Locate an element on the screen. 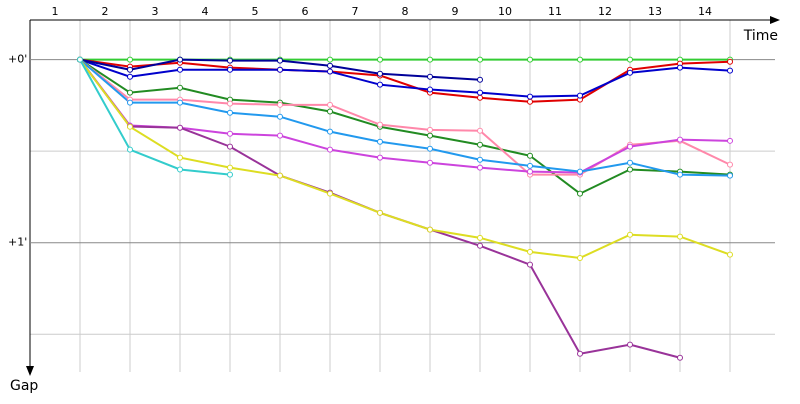  y-axis-arrow is located at coordinates (30, 371).